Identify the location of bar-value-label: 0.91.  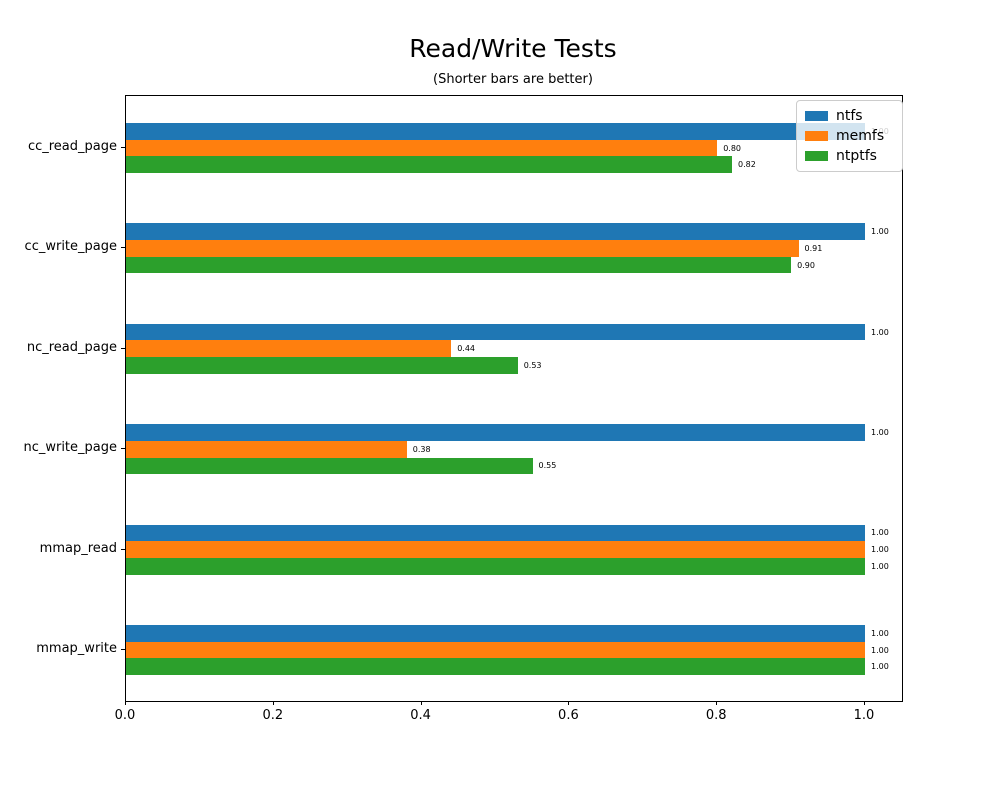
(813, 248).